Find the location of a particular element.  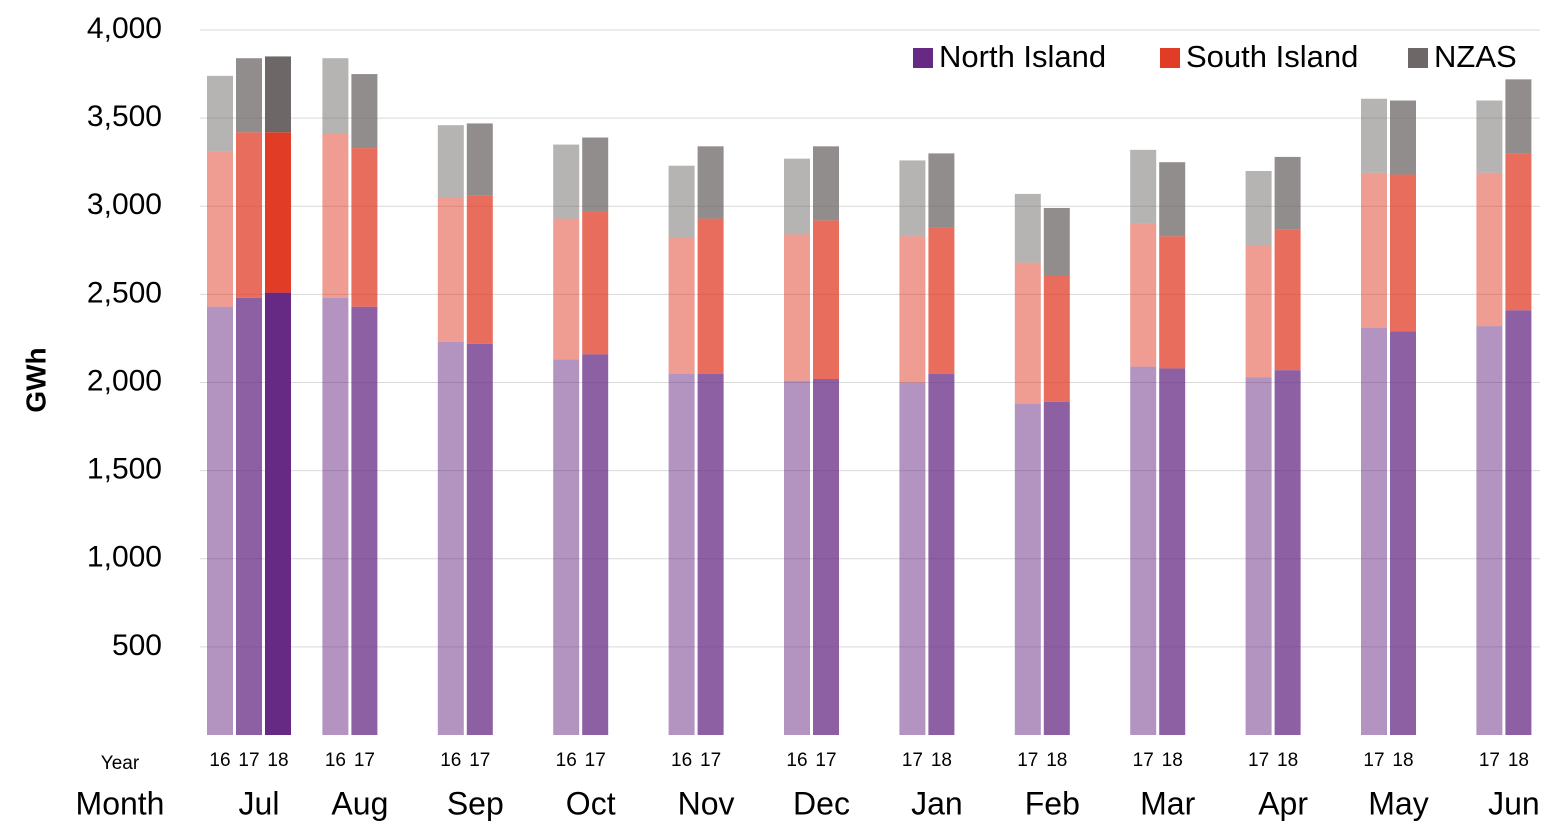

y-tick-label: 4,000 is located at coordinates (124, 28).